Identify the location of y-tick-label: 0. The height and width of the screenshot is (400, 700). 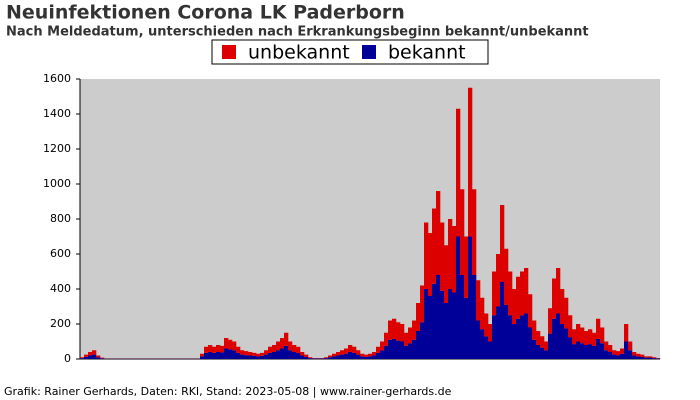
(67, 358).